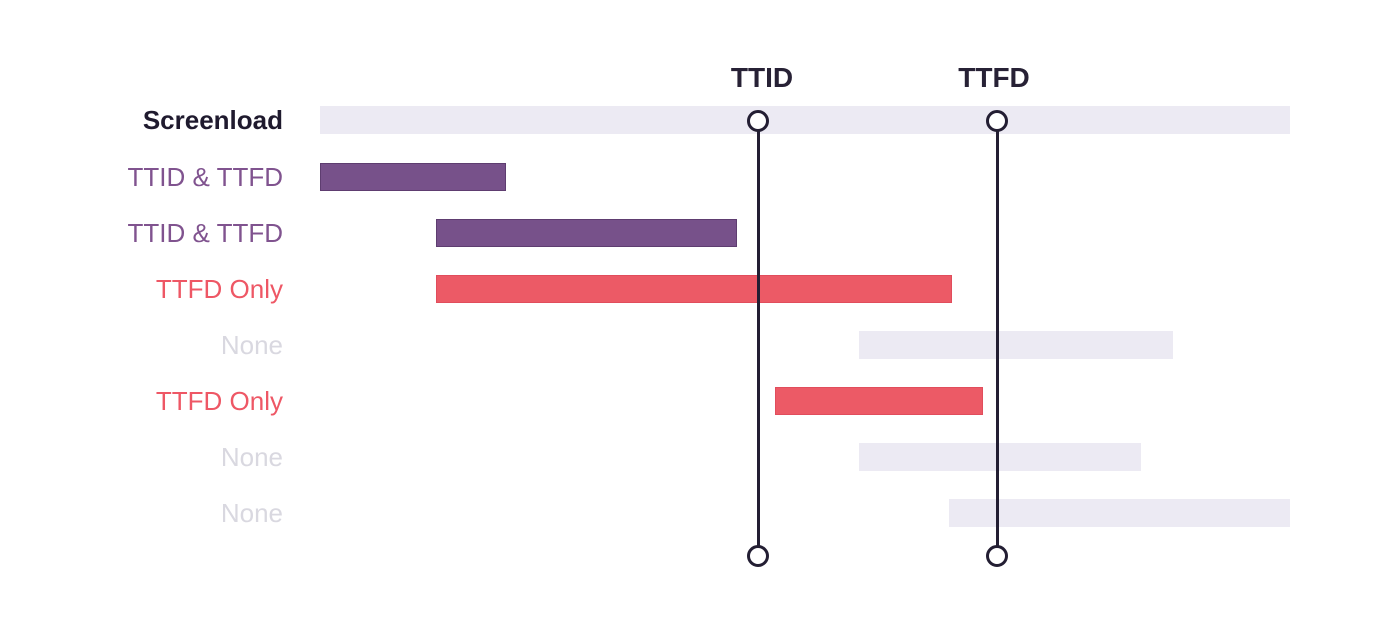  Describe the element at coordinates (757, 555) in the screenshot. I see `ttid-marker-bottom-circle` at that location.